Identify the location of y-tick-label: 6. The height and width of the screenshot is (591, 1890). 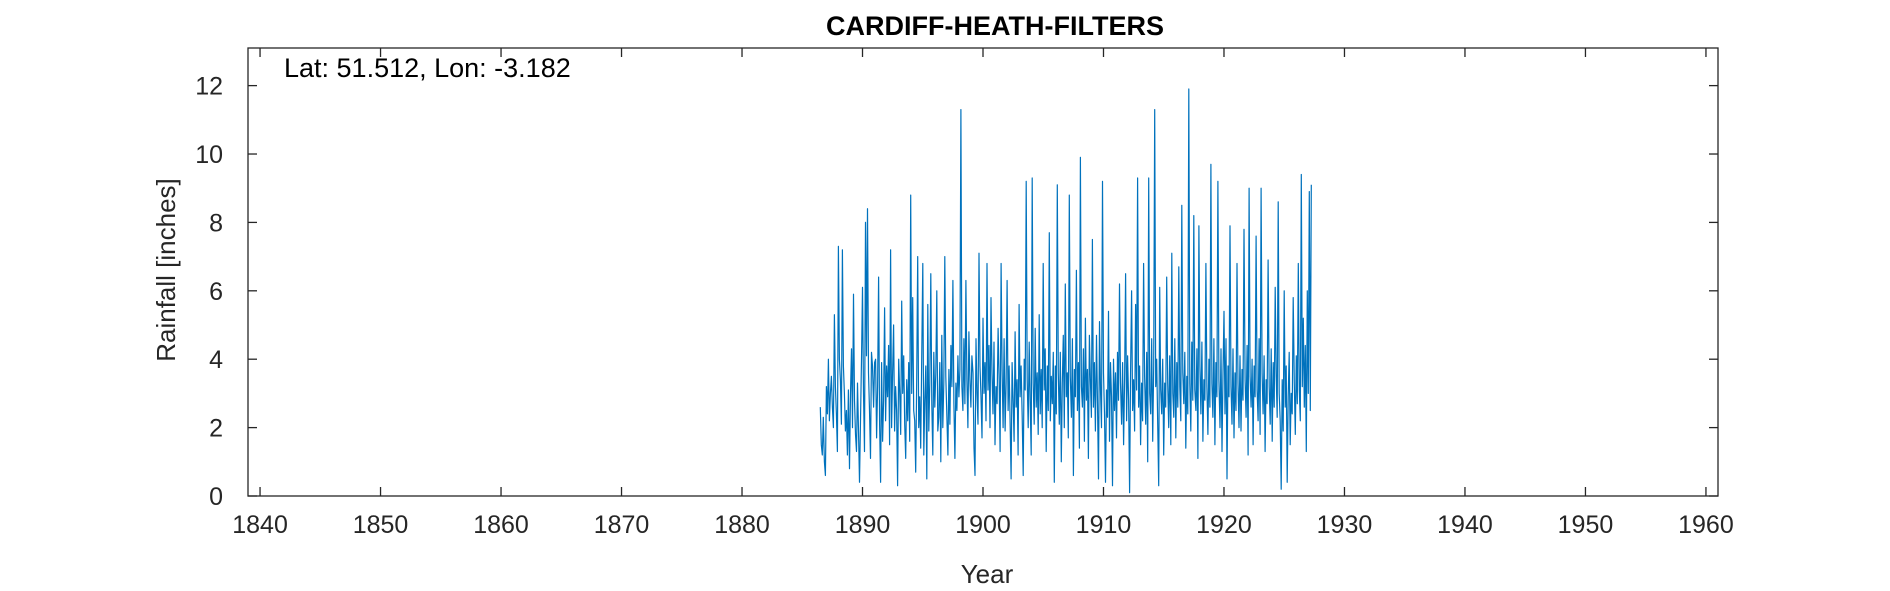
(216, 292).